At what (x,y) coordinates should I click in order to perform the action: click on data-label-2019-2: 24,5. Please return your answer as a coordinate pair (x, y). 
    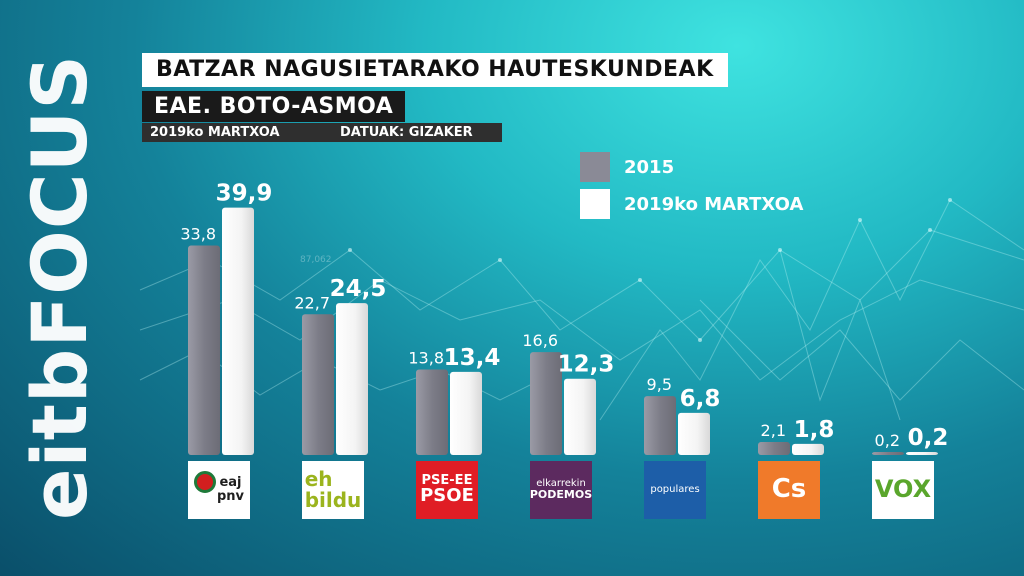
    Looking at the image, I should click on (358, 289).